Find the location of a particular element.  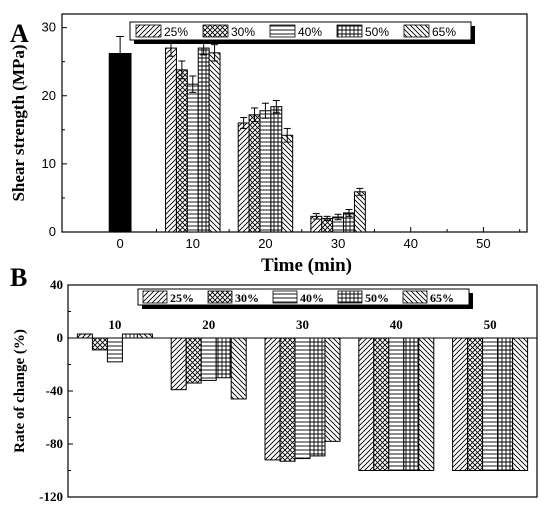

y-tick-label-b: -40 is located at coordinates (54, 390).